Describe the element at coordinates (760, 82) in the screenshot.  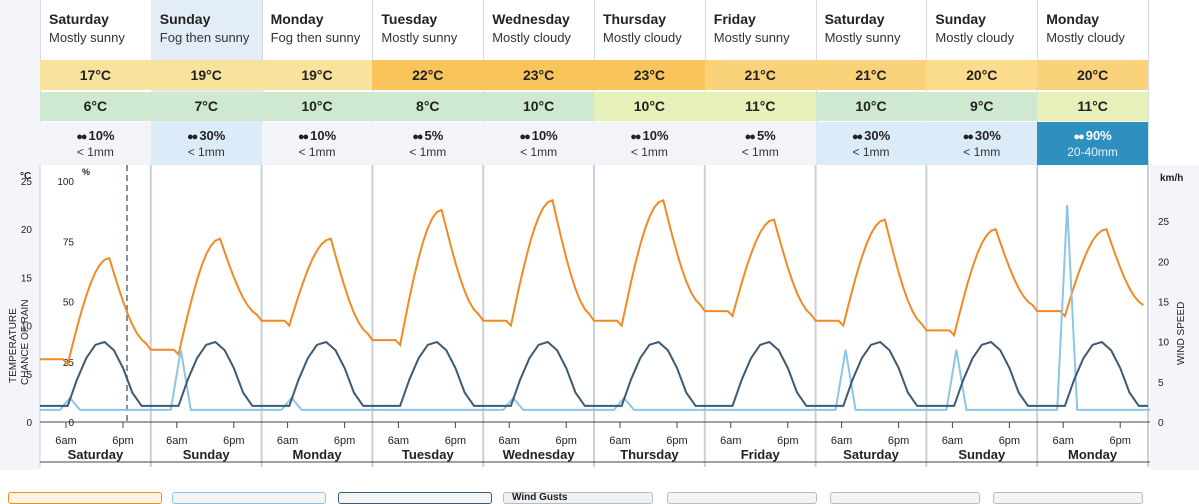
I see `day-column: Friday Mostly sunny 21°C 11°C ●● 5% < 1mm` at that location.